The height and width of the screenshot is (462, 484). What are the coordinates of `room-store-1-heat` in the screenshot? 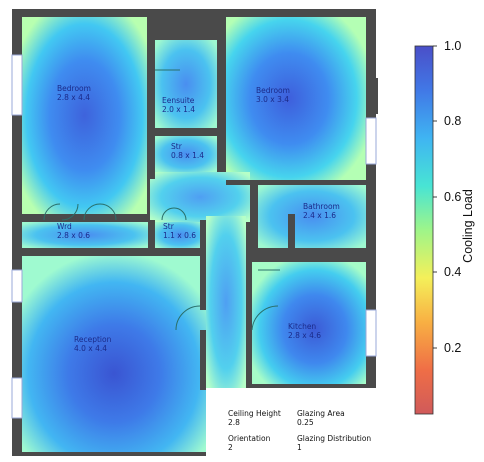 It's located at (186, 154).